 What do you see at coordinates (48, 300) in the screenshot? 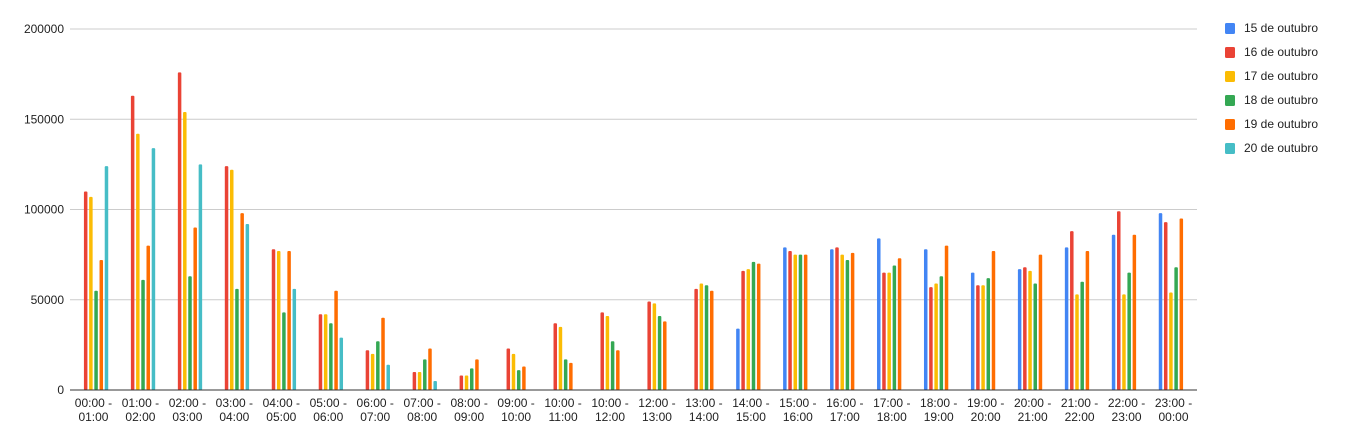
I see `y-tick-label: 50000` at bounding box center [48, 300].